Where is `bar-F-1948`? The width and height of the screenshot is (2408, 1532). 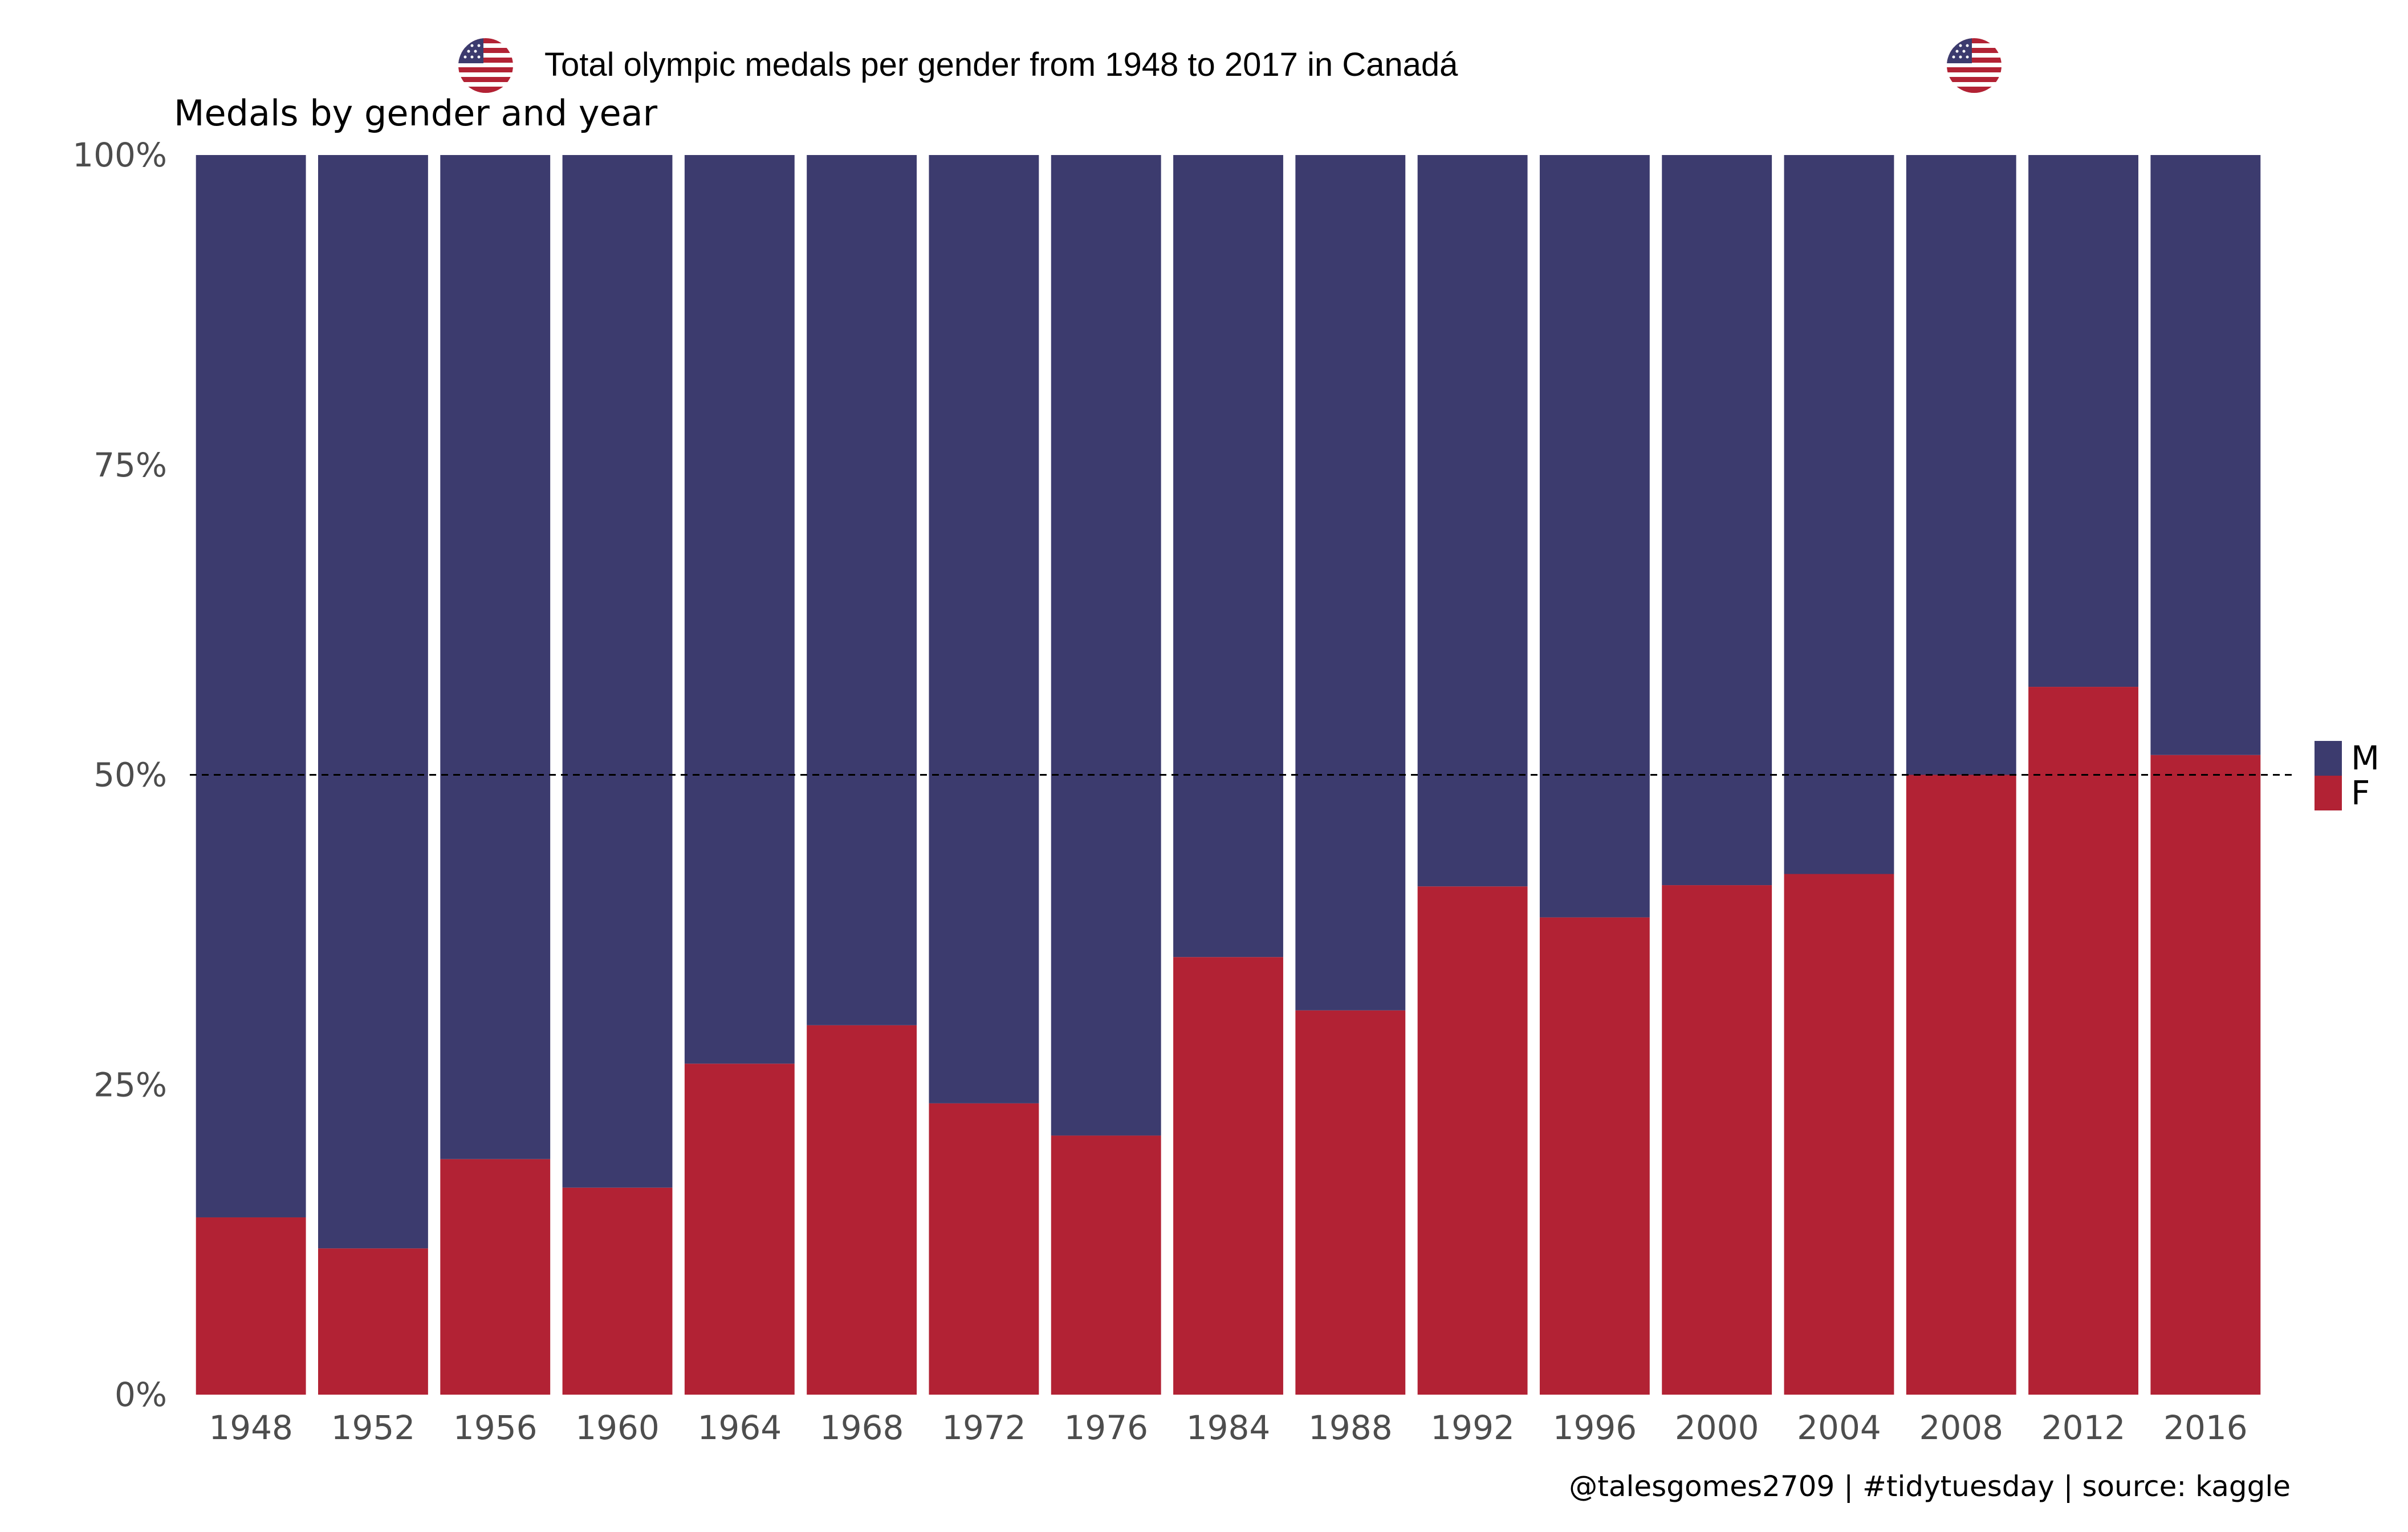
bar-F-1948 is located at coordinates (251, 1306).